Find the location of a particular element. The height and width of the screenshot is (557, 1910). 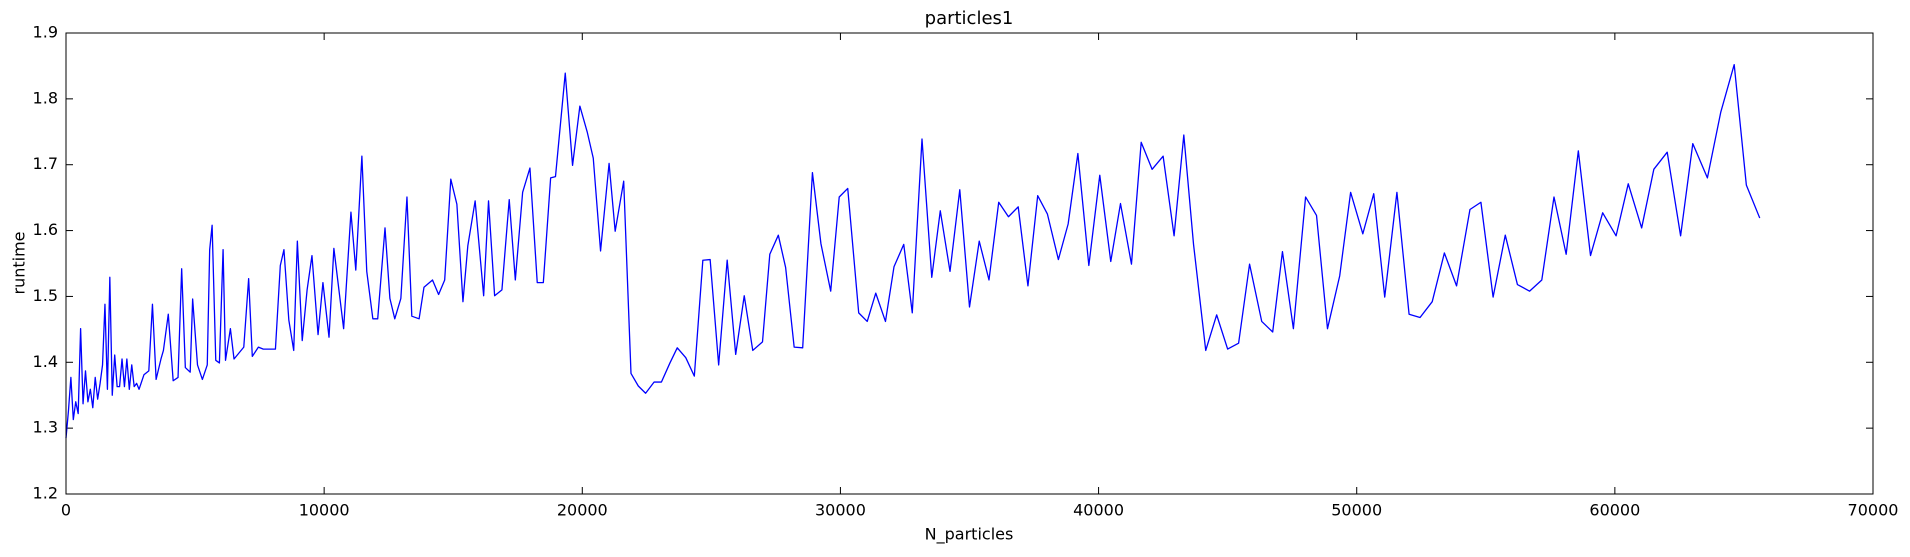

x-axis-label: N_particles is located at coordinates (969, 535).